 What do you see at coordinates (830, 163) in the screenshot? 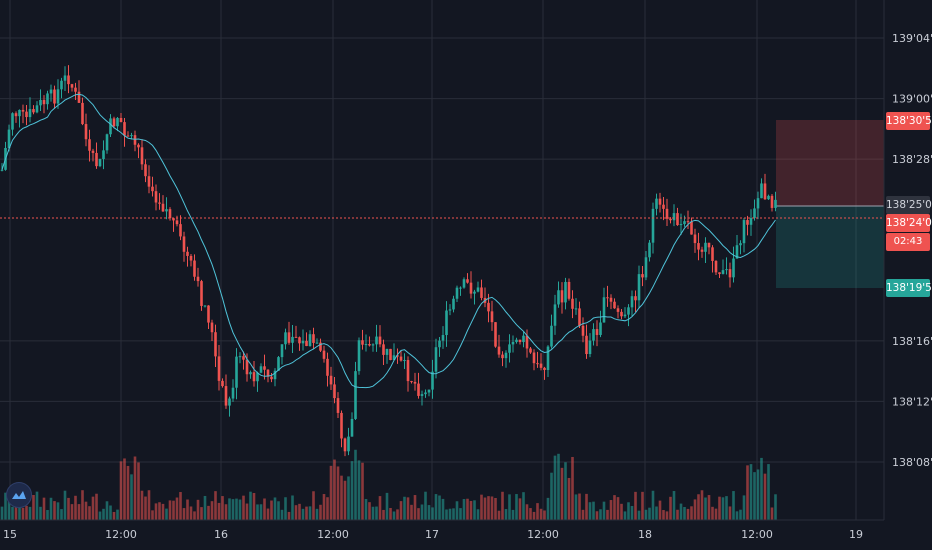
I see `stop-loss-zone` at bounding box center [830, 163].